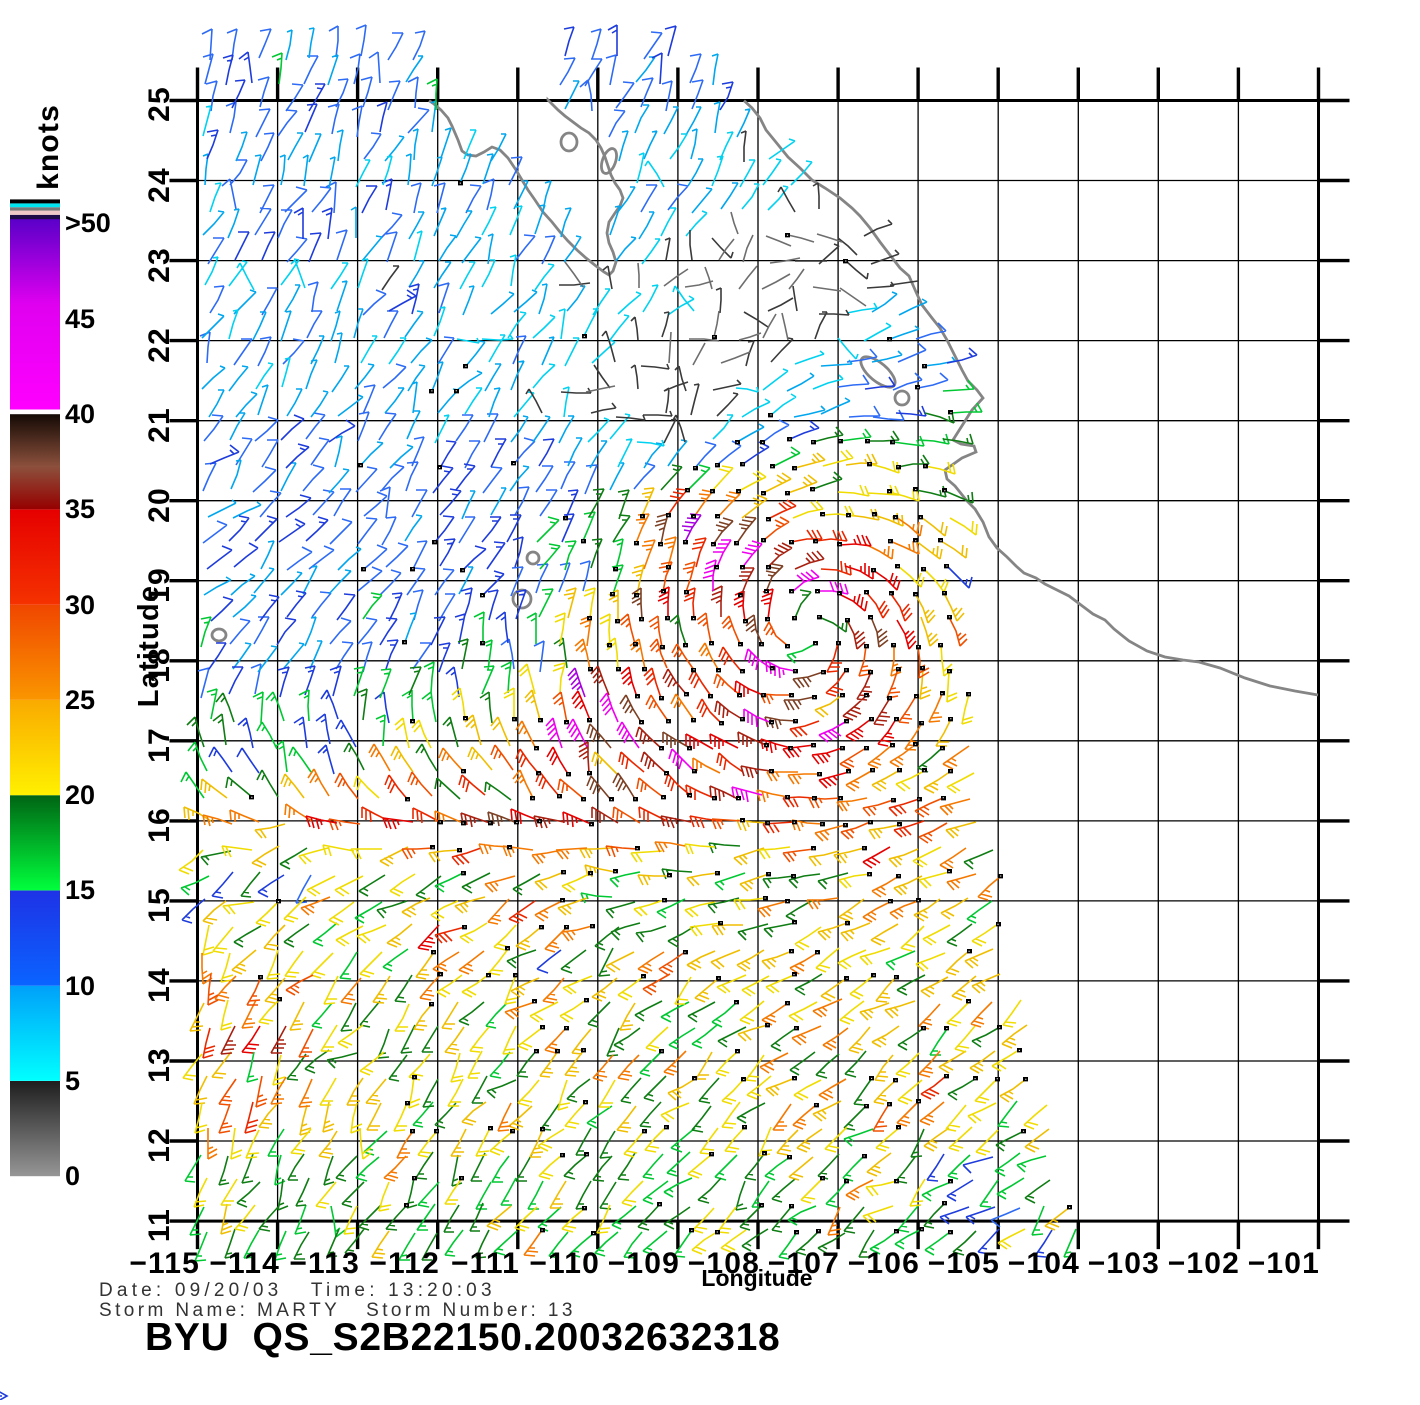 The image size is (1420, 1405). I want to click on svg-text: −103, so click(1124, 1263).